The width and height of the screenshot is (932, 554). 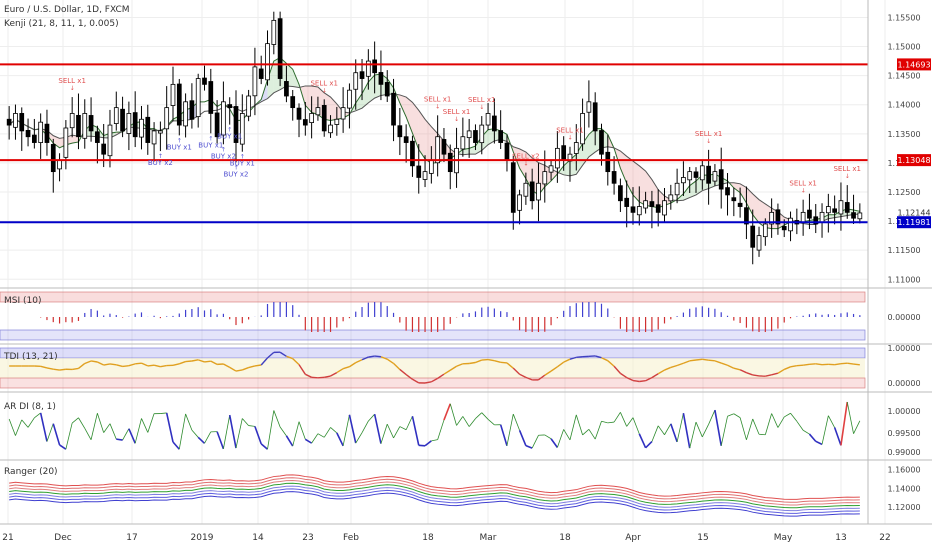 I want to click on x-tick-label: 13, so click(x=840, y=538).